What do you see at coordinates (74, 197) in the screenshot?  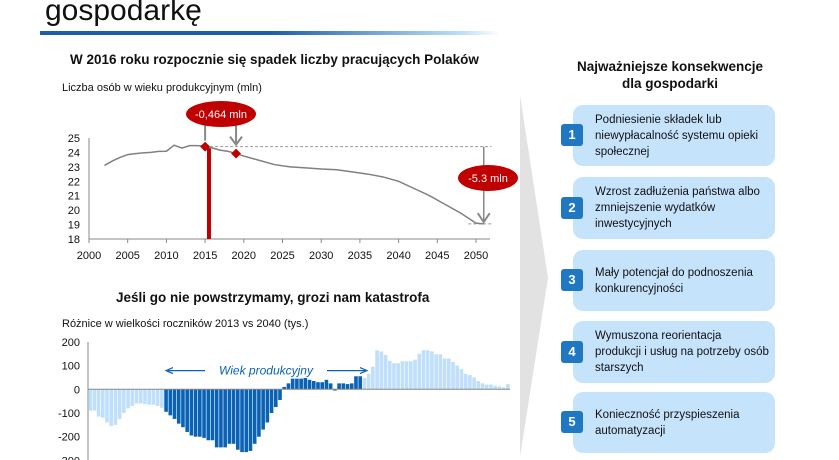 I see `y-tick-label: 21` at bounding box center [74, 197].